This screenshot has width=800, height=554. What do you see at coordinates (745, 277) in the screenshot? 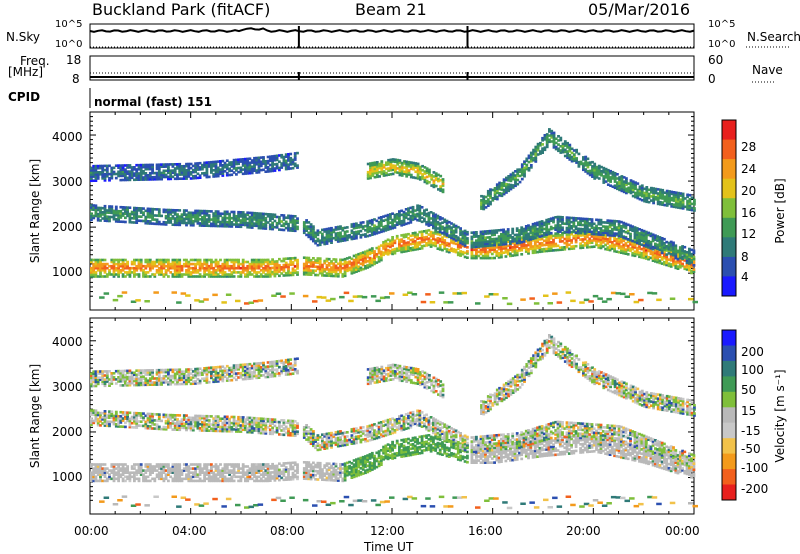
I see `power-cb-tick-4: 4` at bounding box center [745, 277].